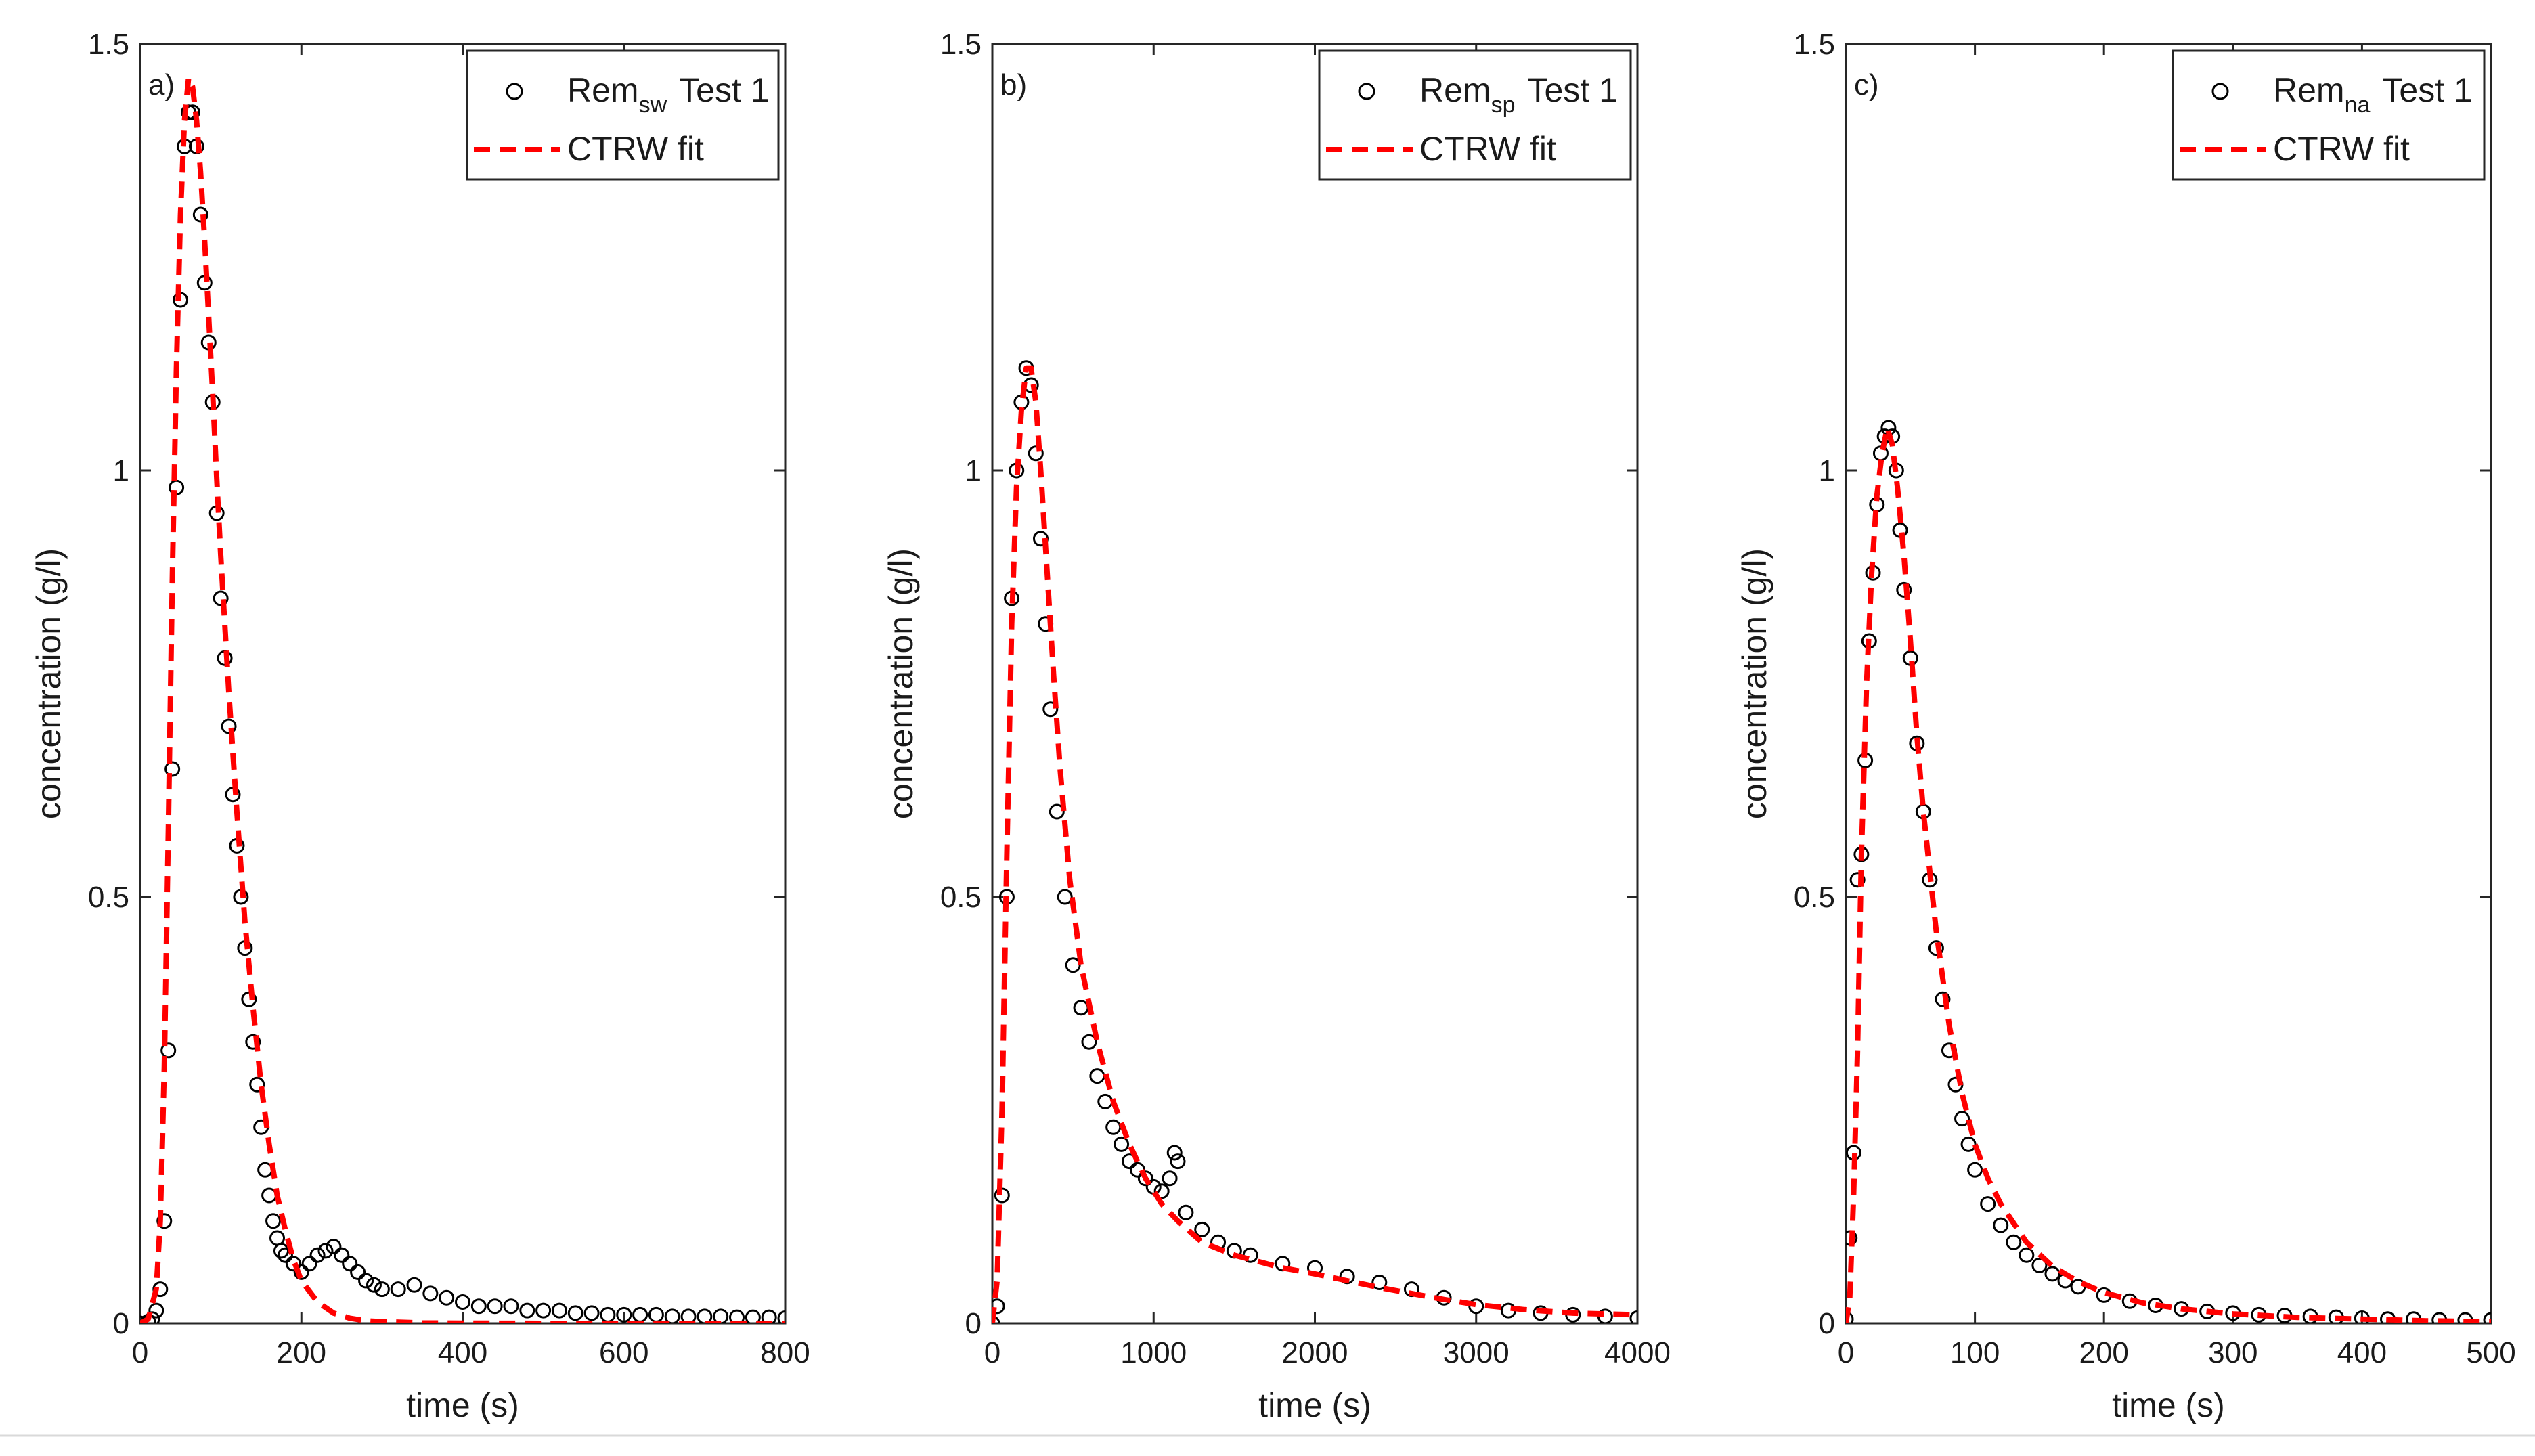  What do you see at coordinates (2362, 1352) in the screenshot?
I see `x-tick-label: 400` at bounding box center [2362, 1352].